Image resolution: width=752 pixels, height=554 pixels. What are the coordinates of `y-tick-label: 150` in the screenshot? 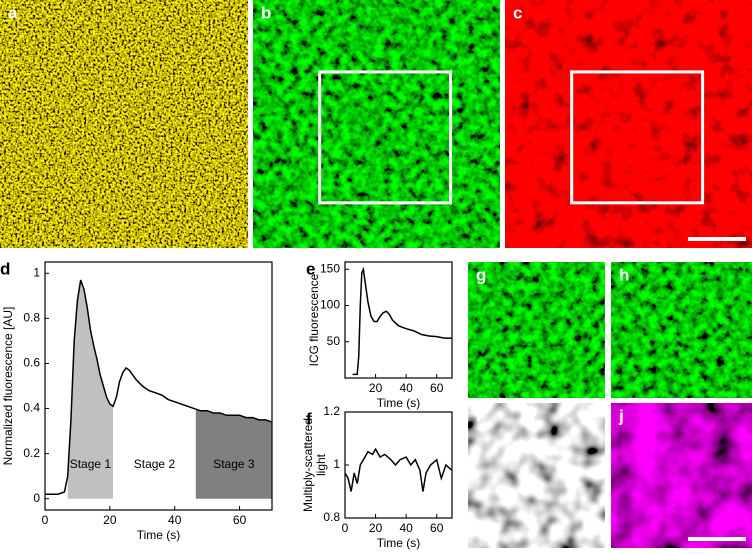 It's located at (330, 268).